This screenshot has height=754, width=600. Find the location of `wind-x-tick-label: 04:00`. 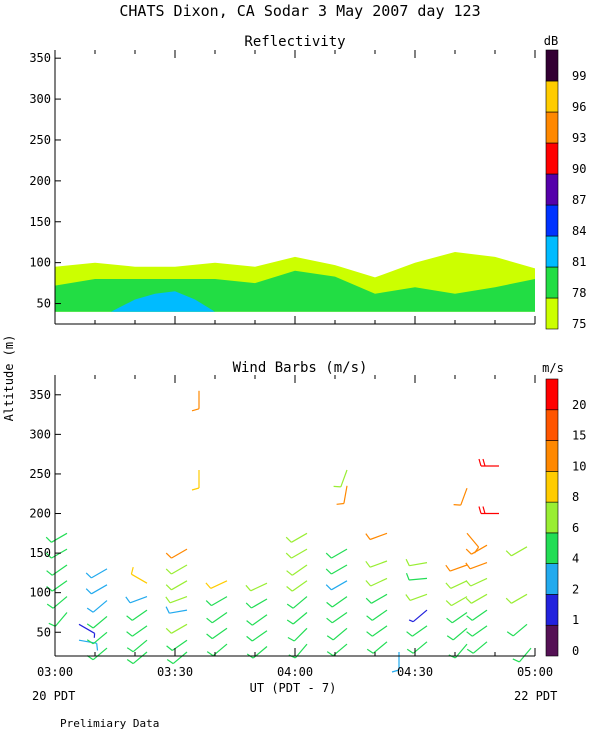

wind-x-tick-label: 04:00 is located at coordinates (295, 672).